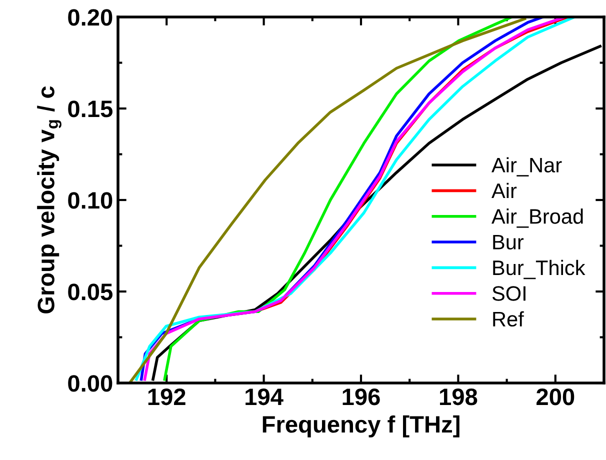  What do you see at coordinates (555, 397) in the screenshot?
I see `x-tick-label: 200` at bounding box center [555, 397].